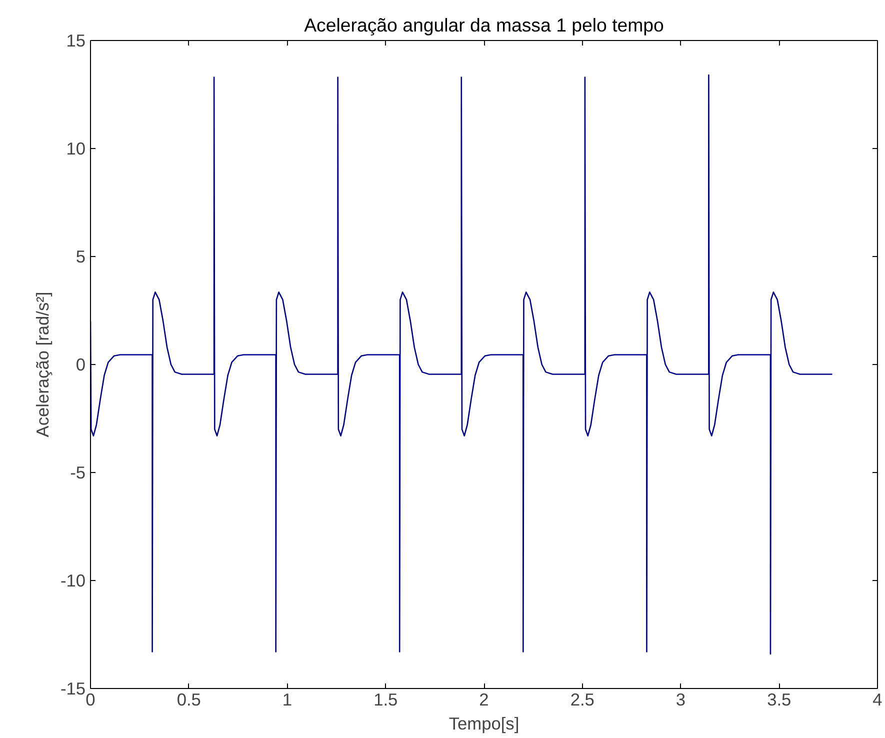  What do you see at coordinates (73, 580) in the screenshot?
I see `y-tick-label: -10` at bounding box center [73, 580].